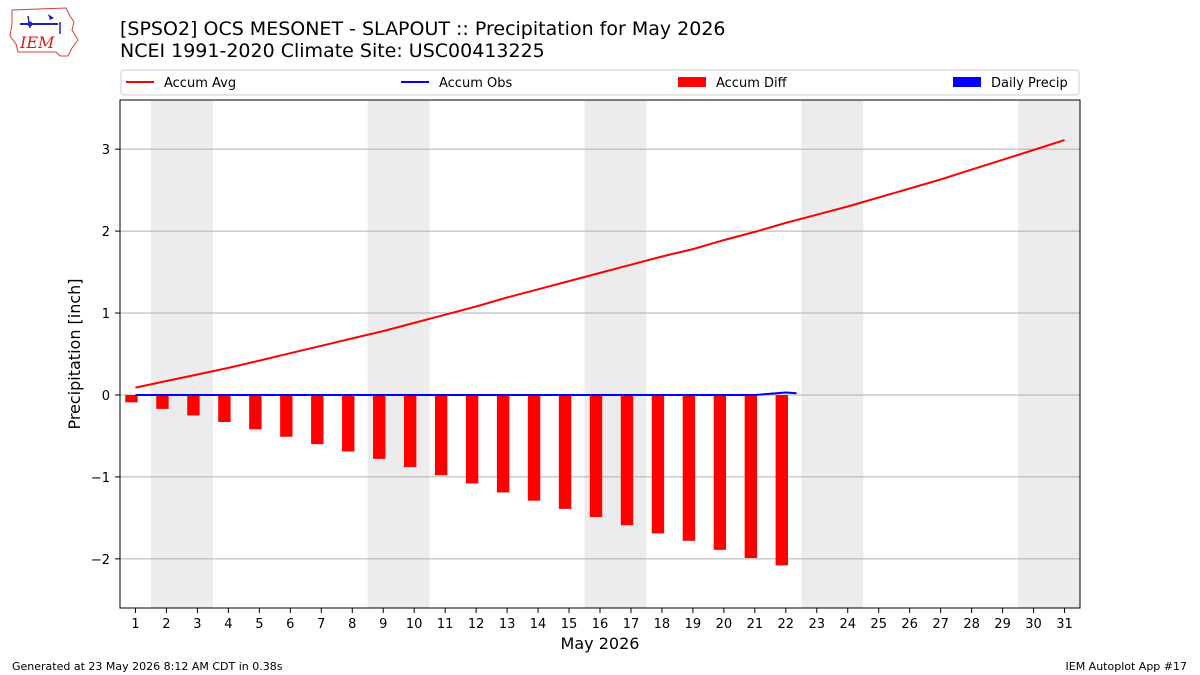 The image size is (1200, 675). What do you see at coordinates (1033, 624) in the screenshot?
I see `x-tick-label: 30` at bounding box center [1033, 624].